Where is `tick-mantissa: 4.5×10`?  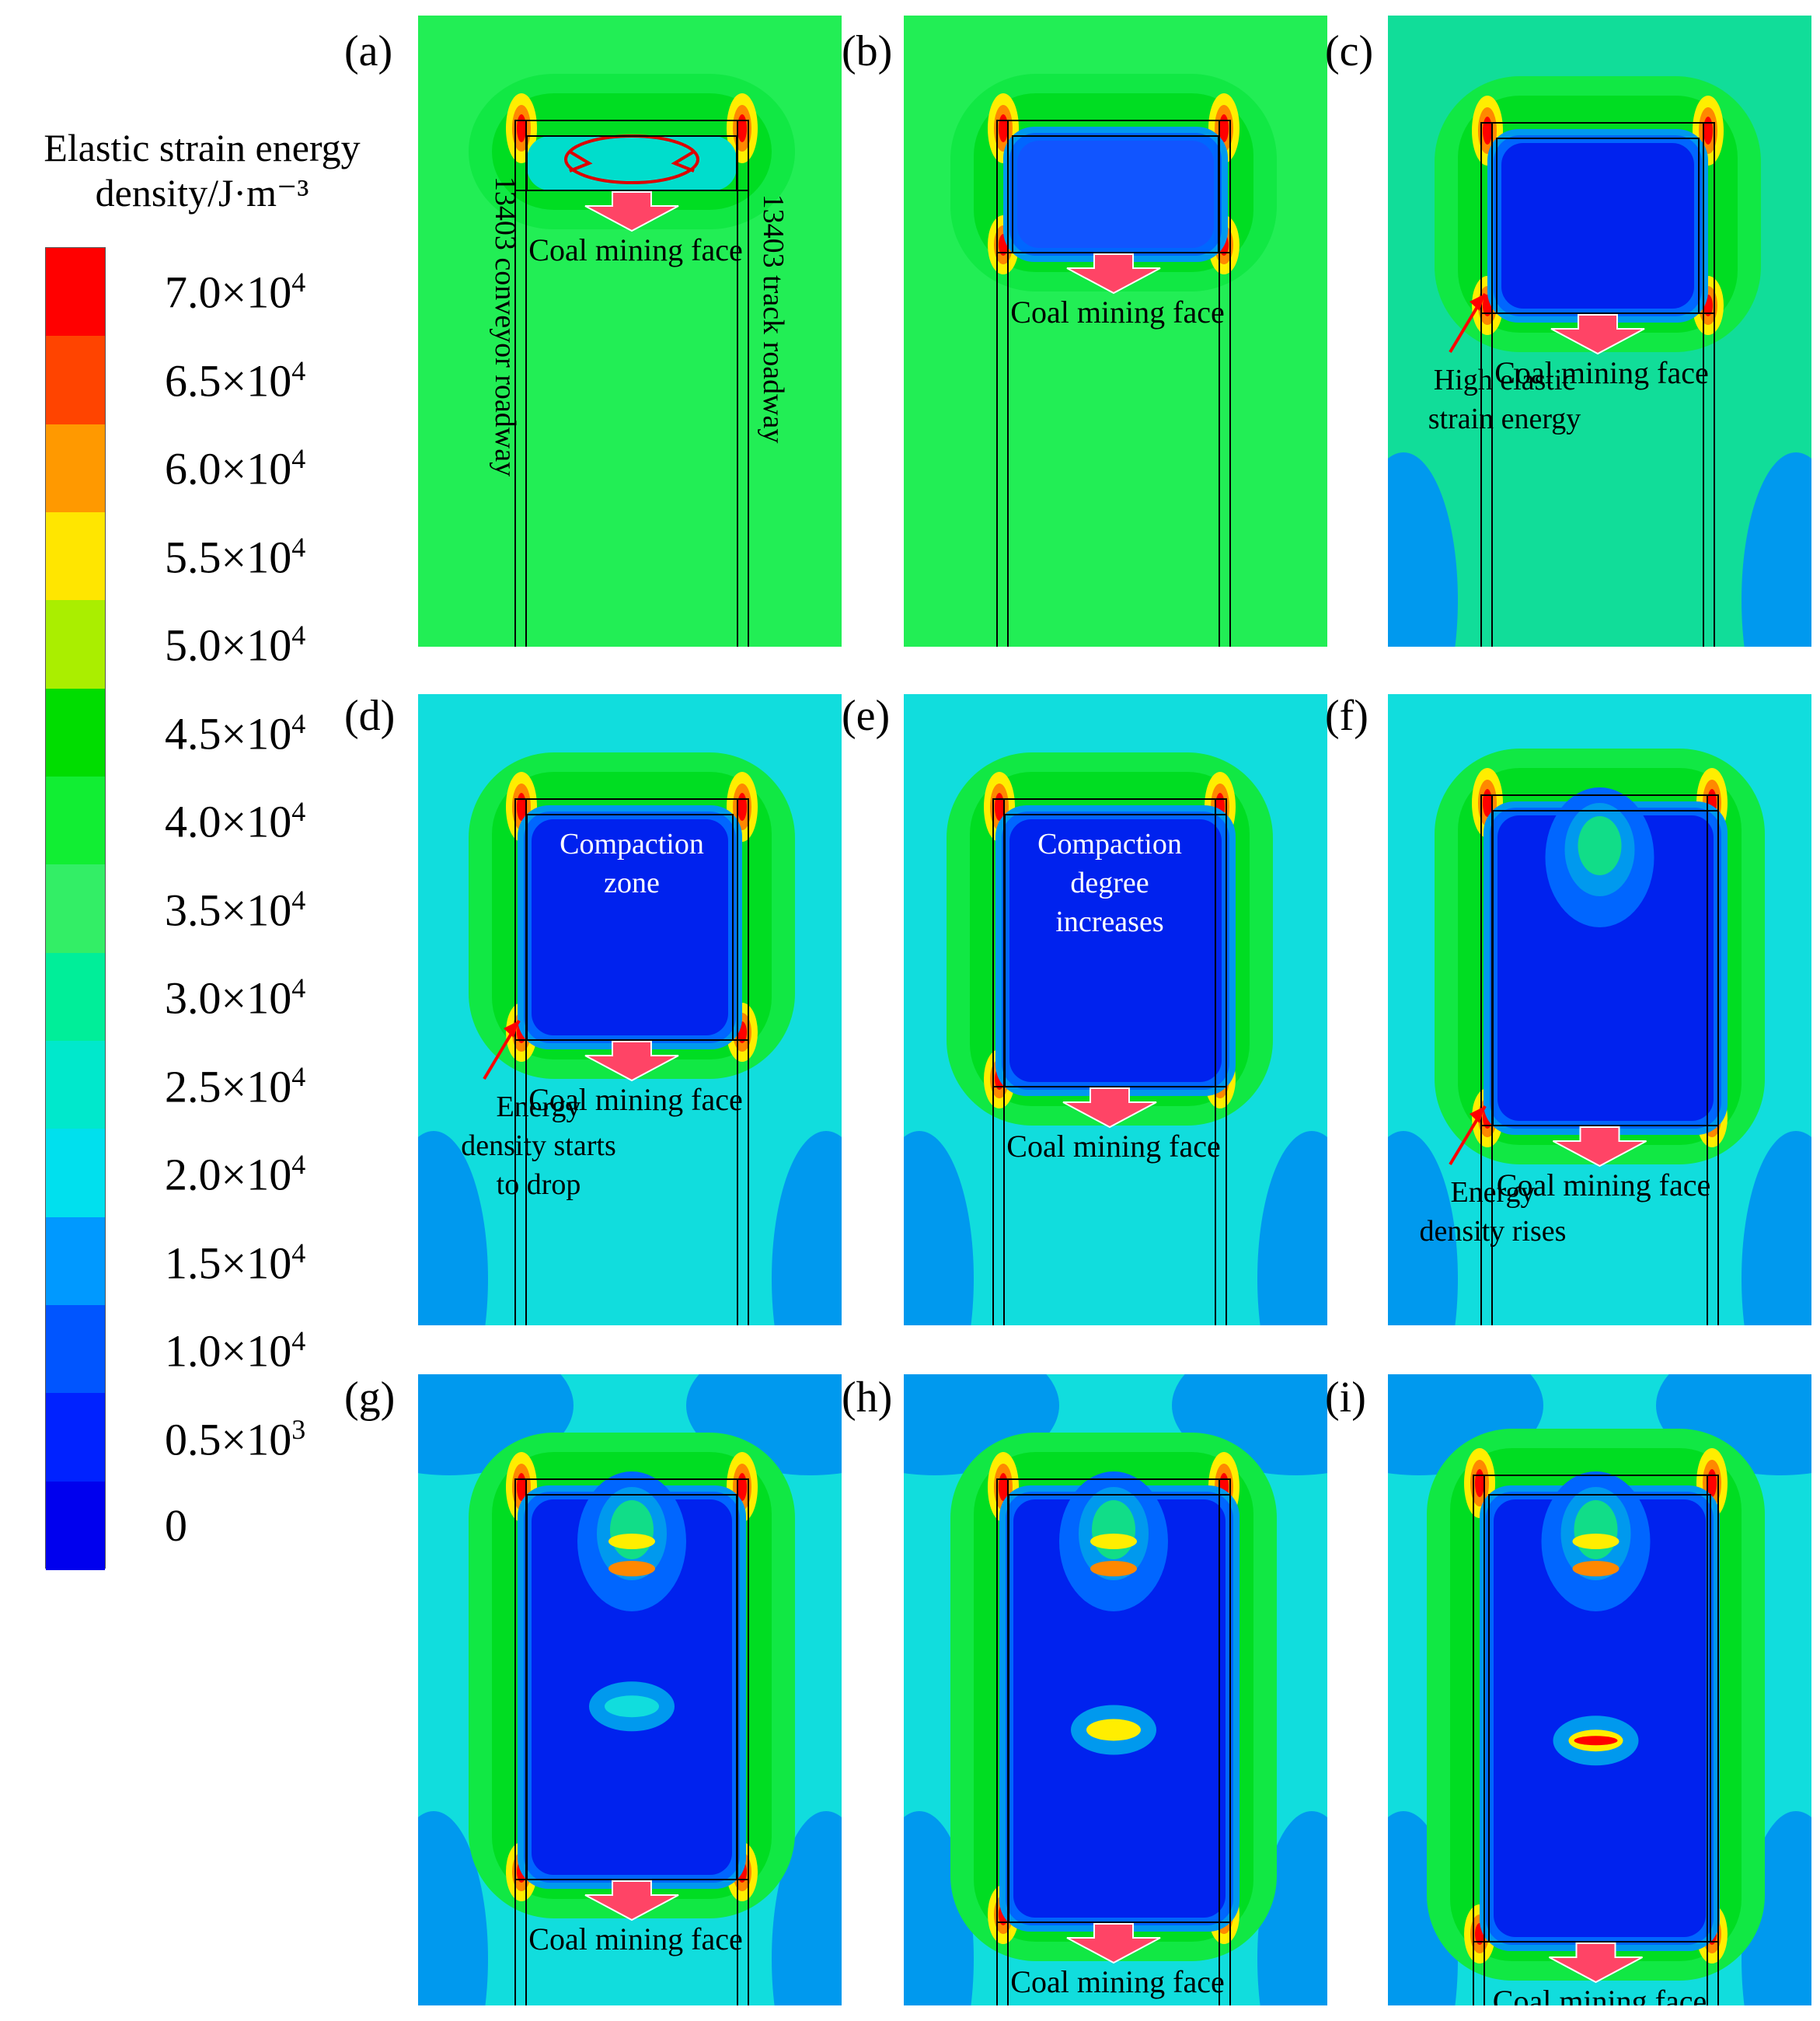
tick-mantissa: 4.5×10 is located at coordinates (228, 733).